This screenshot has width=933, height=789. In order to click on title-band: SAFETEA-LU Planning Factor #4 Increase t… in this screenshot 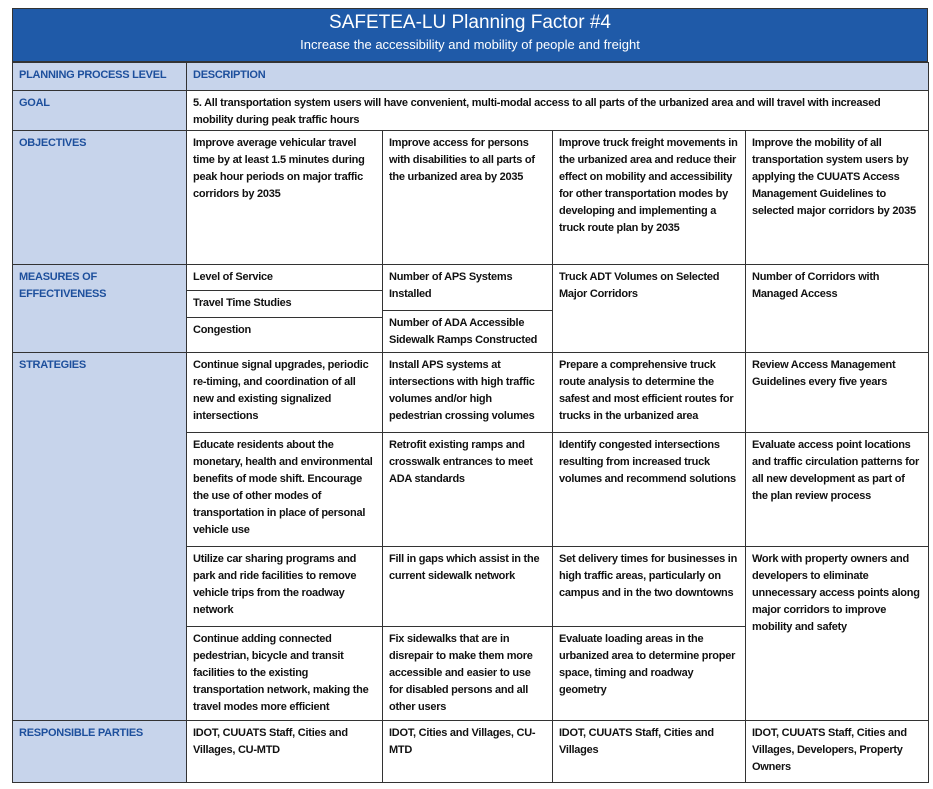, I will do `click(470, 35)`.